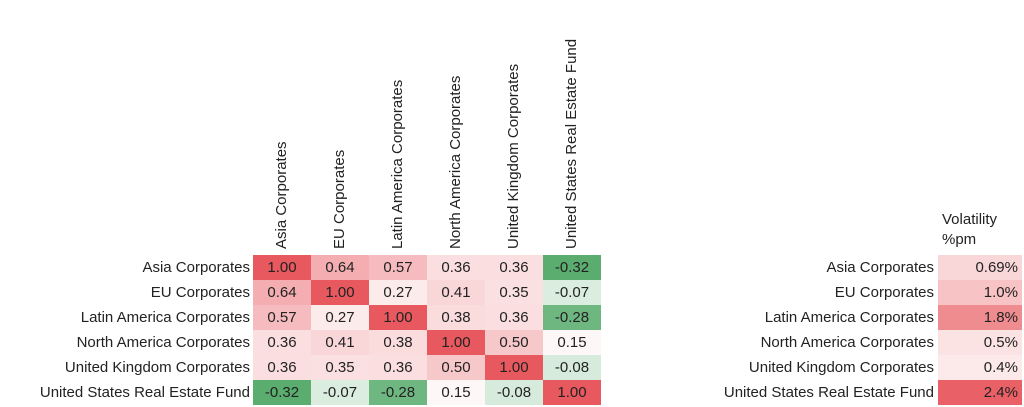  Describe the element at coordinates (980, 392) in the screenshot. I see `volatility-cell: 2.4%` at that location.